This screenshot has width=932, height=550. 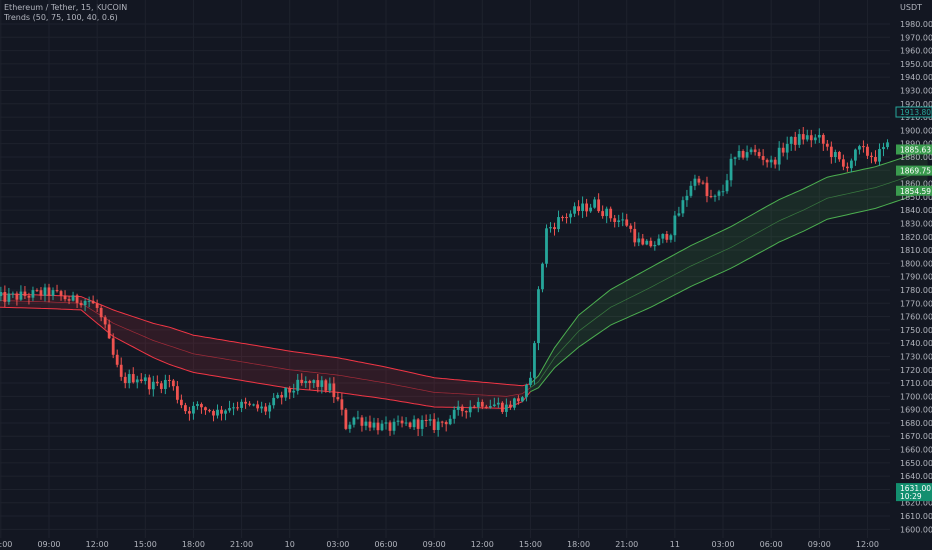 I want to click on y-tick-label: 1710.00, so click(x=916, y=383).